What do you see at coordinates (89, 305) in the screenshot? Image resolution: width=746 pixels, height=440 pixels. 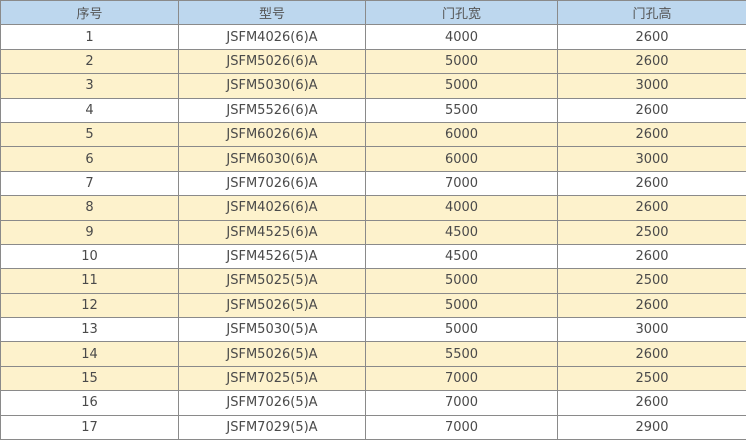 I see `cell-index: 12` at bounding box center [89, 305].